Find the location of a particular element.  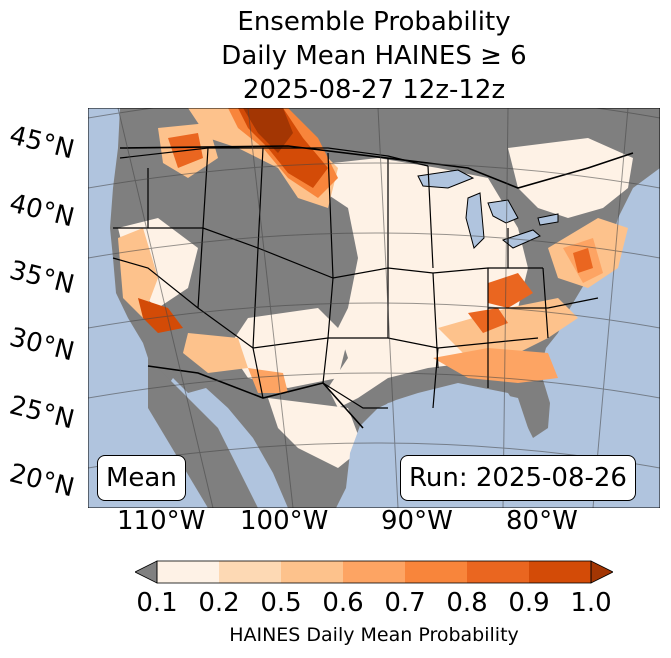

colorbar-tick-label: 0.5 is located at coordinates (281, 603).